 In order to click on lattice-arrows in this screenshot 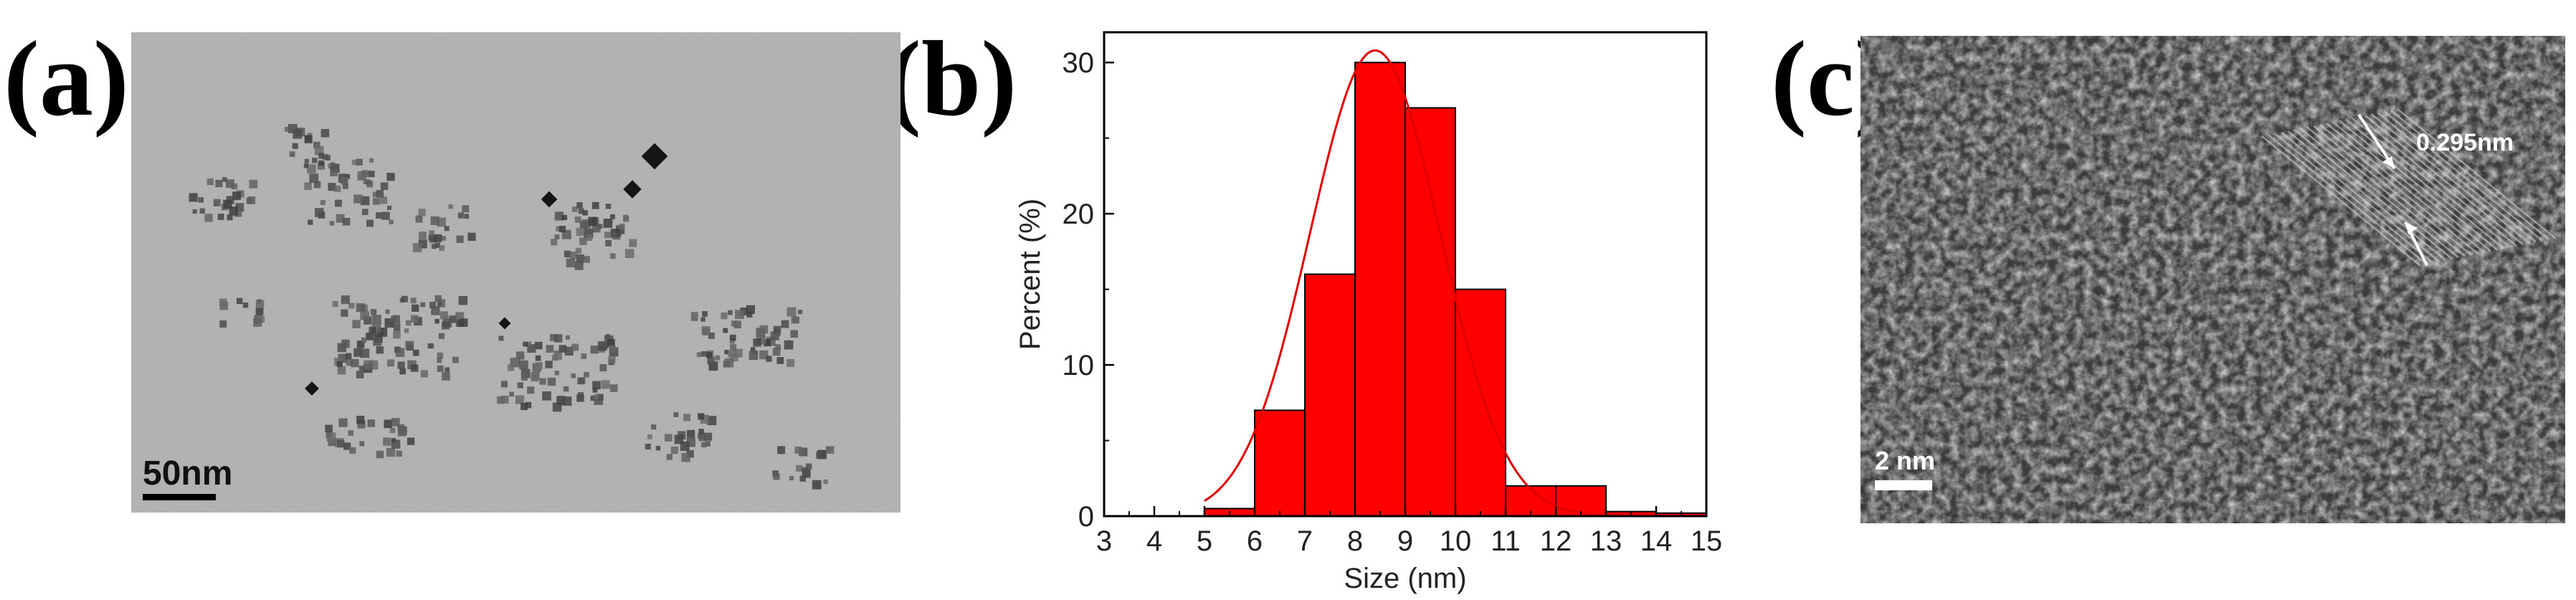, I will do `click(2392, 189)`.